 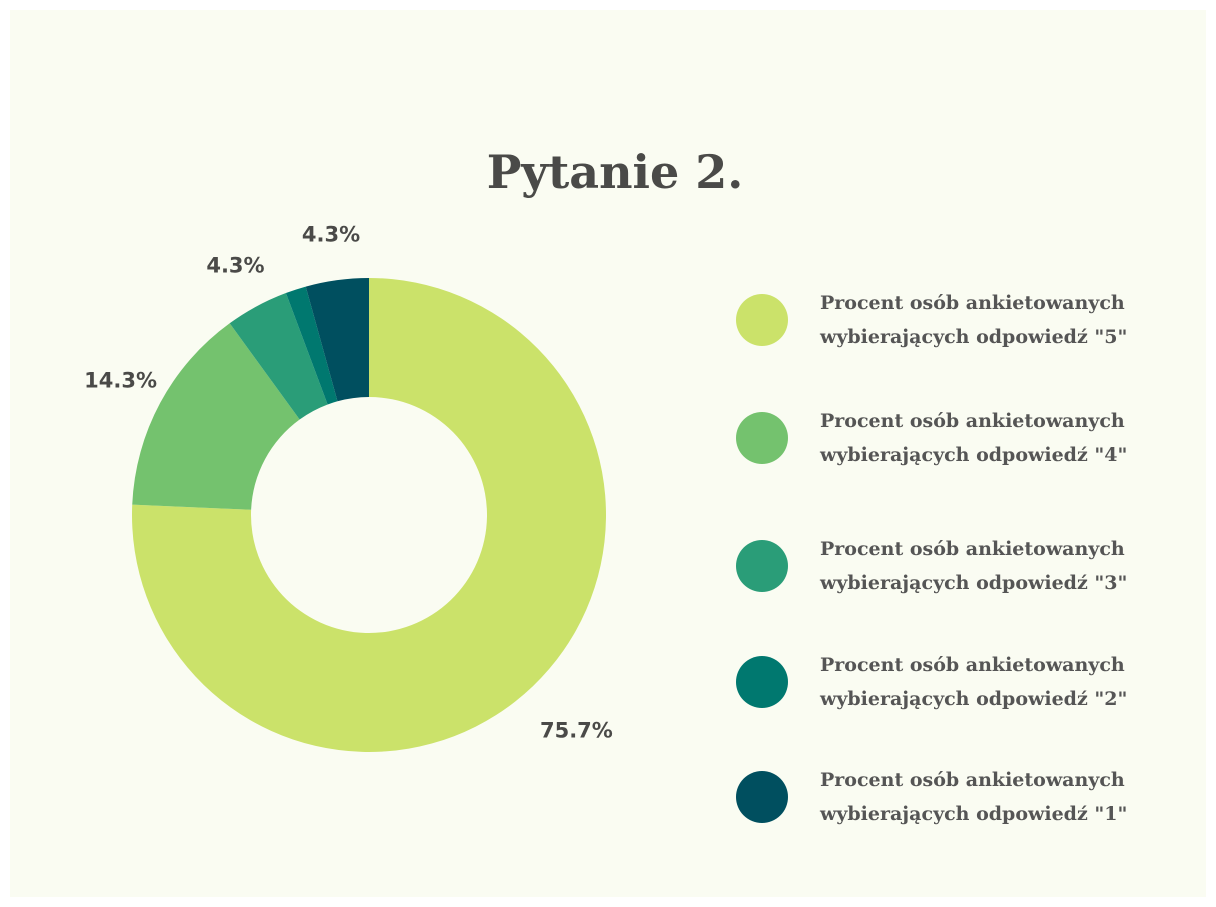 What do you see at coordinates (120, 380) in the screenshot?
I see `value-label: 14.3%` at bounding box center [120, 380].